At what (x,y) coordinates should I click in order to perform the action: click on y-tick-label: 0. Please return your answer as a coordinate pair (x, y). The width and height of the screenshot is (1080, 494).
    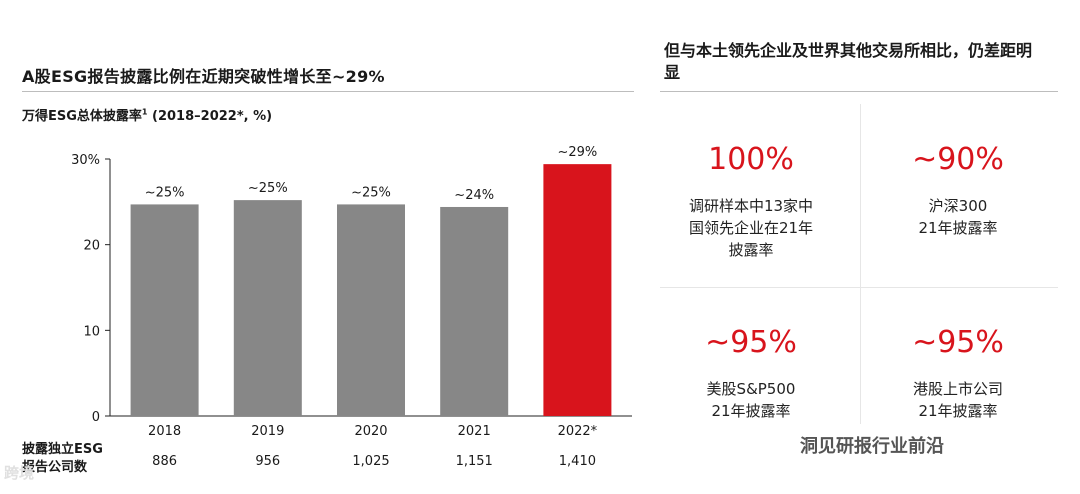
    Looking at the image, I should click on (96, 417).